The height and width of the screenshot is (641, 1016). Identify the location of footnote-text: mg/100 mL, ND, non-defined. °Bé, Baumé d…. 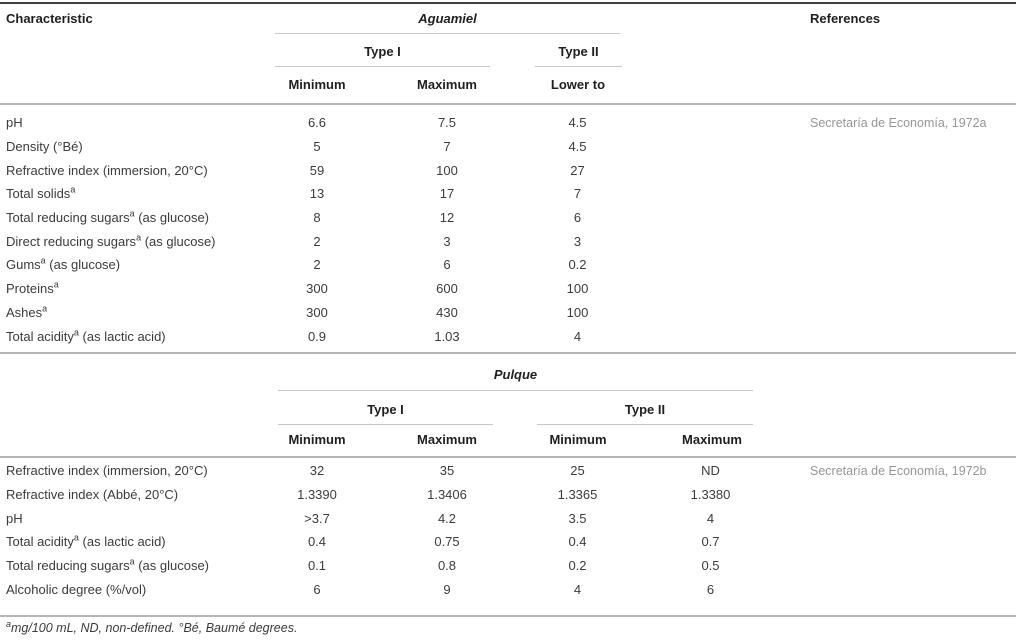
(154, 628).